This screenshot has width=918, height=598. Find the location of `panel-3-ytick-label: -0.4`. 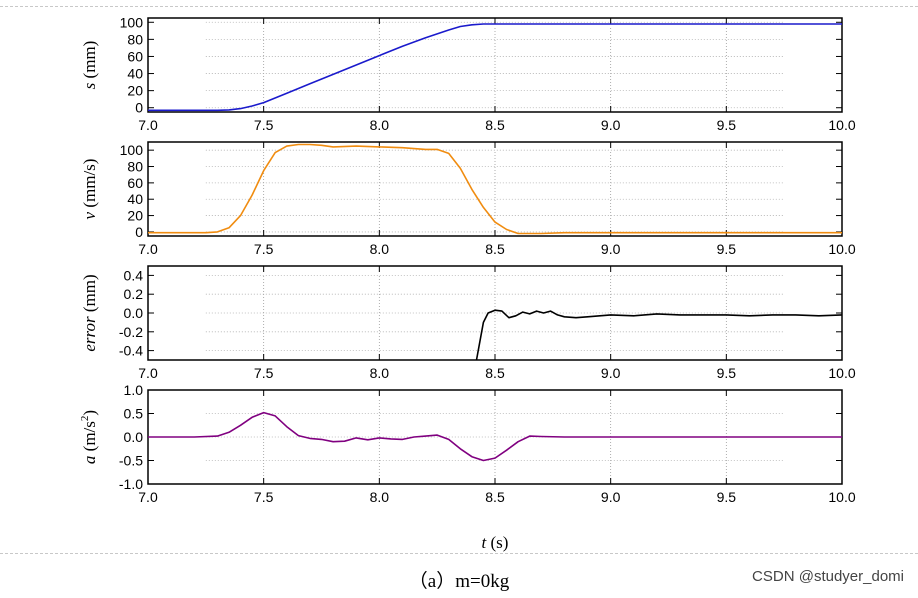

panel-3-ytick-label: -0.4 is located at coordinates (131, 351).